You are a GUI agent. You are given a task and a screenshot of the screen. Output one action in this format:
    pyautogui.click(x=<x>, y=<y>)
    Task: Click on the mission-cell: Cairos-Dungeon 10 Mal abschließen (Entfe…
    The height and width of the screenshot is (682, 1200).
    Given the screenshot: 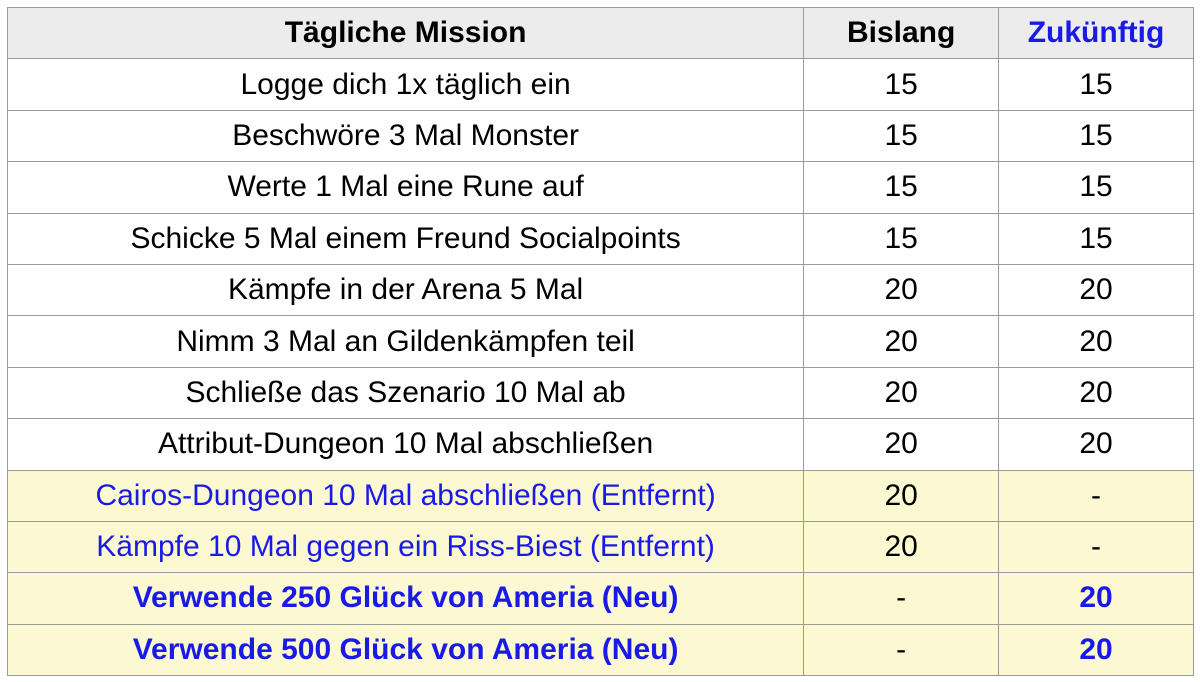 What is the action you would take?
    pyautogui.click(x=405, y=495)
    